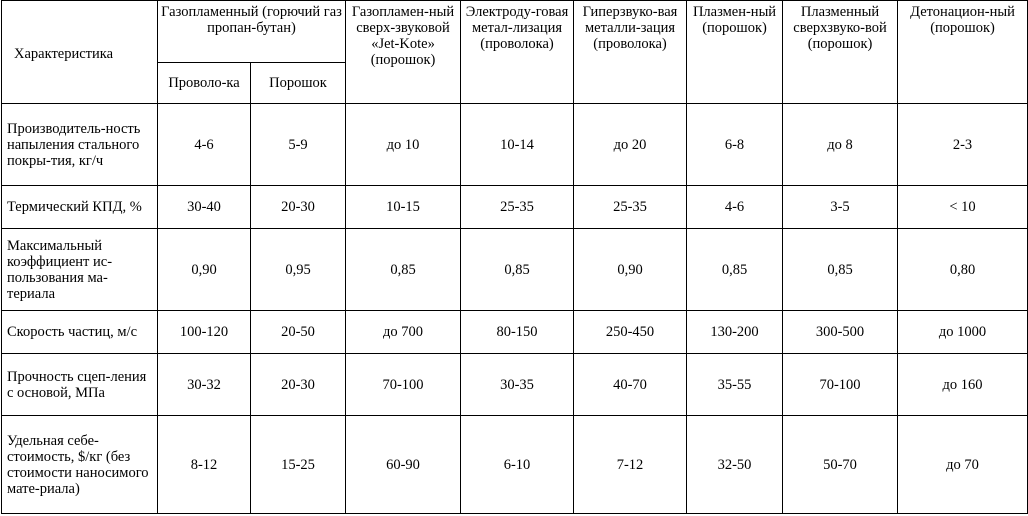  What do you see at coordinates (735, 384) in the screenshot?
I see `table-cell: 35-55` at bounding box center [735, 384].